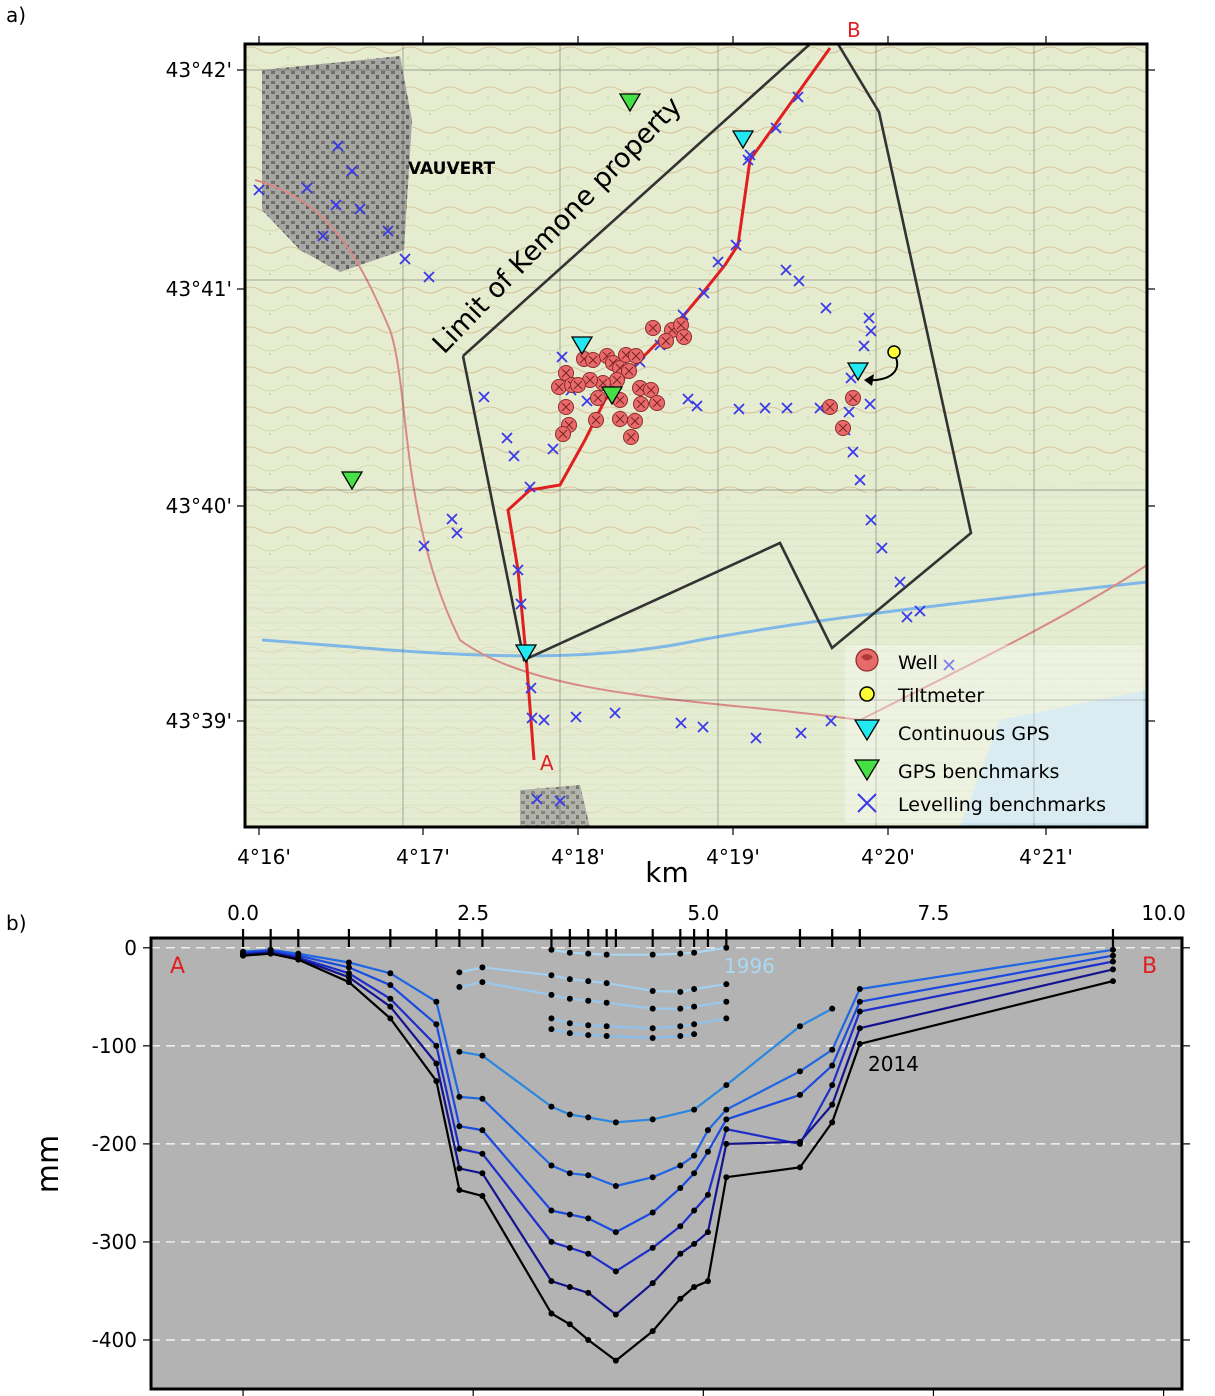 This screenshot has width=1215, height=1396. Describe the element at coordinates (452, 169) in the screenshot. I see `town-label: VAUVERT` at that location.